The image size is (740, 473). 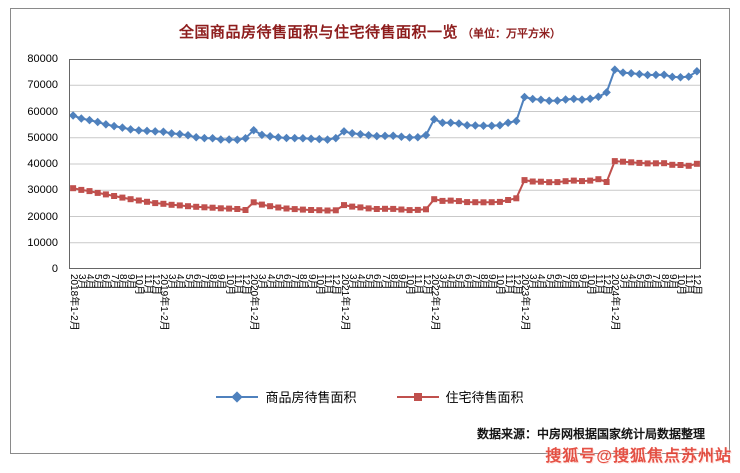 What do you see at coordinates (697, 285) in the screenshot?
I see `x-tick-label: 12月` at bounding box center [697, 285].